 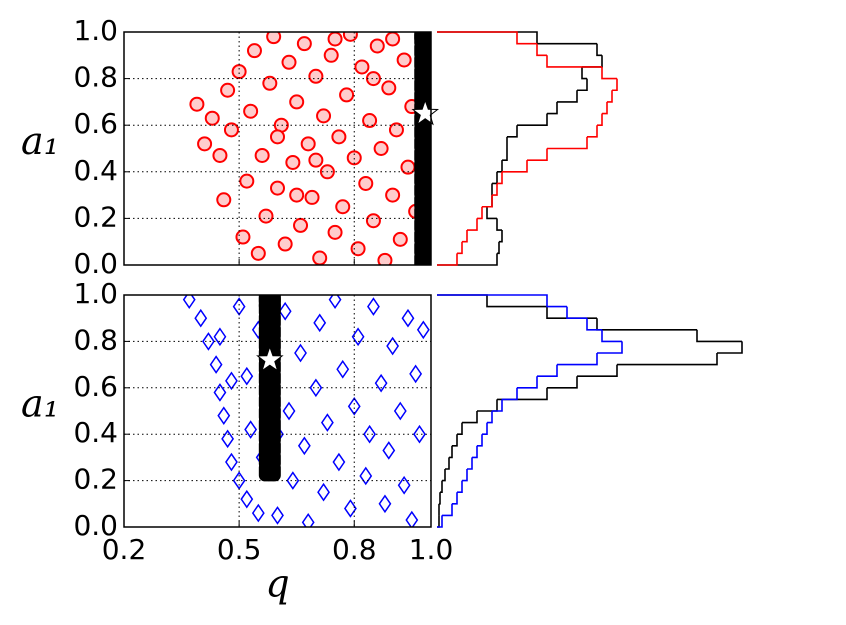 What do you see at coordinates (95, 263) in the screenshot?
I see `y-tick-label: 0.0` at bounding box center [95, 263].